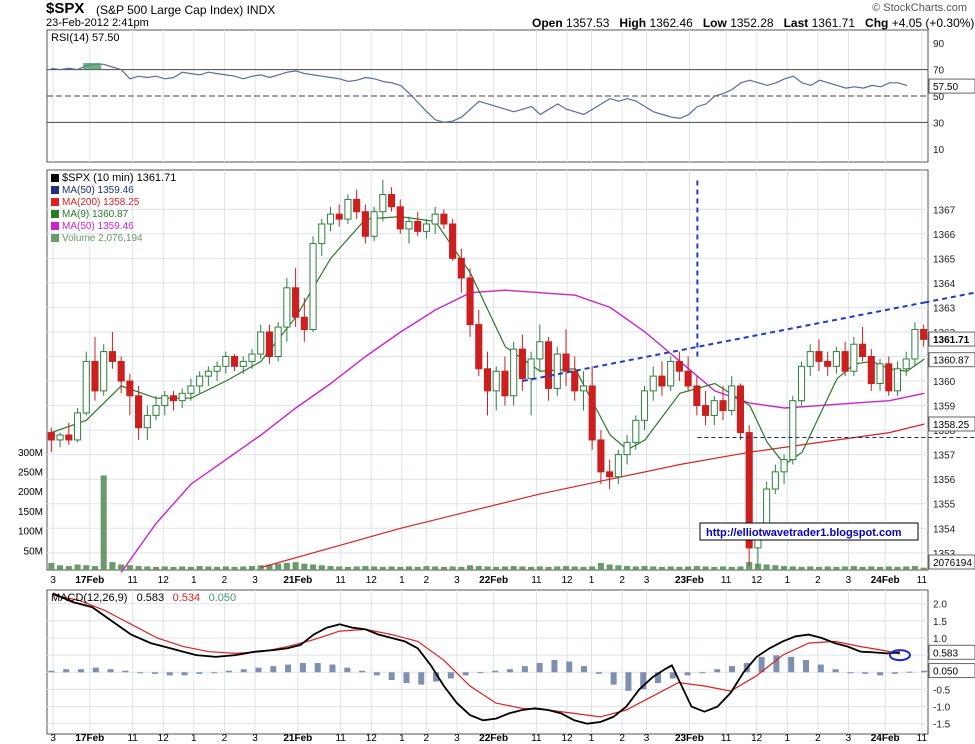 The height and width of the screenshot is (744, 975). Describe the element at coordinates (30, 532) in the screenshot. I see `volume-tick-label: 100M` at that location.